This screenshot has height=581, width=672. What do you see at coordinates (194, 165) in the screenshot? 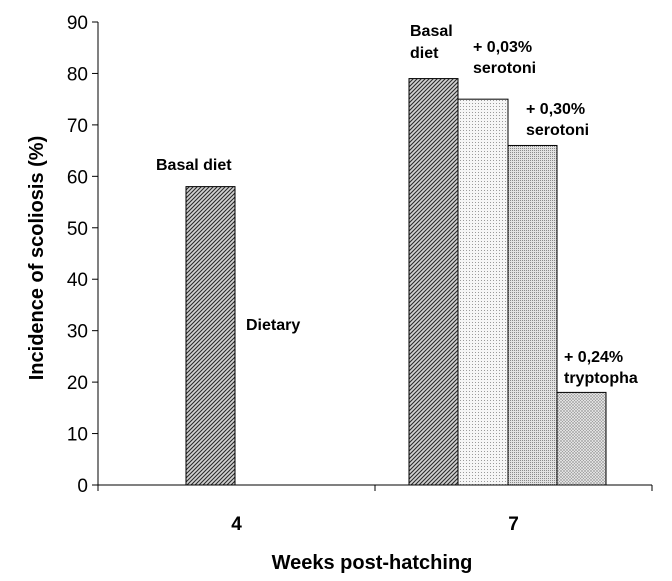
I see `bar-annotation: Basal diet` at bounding box center [194, 165].